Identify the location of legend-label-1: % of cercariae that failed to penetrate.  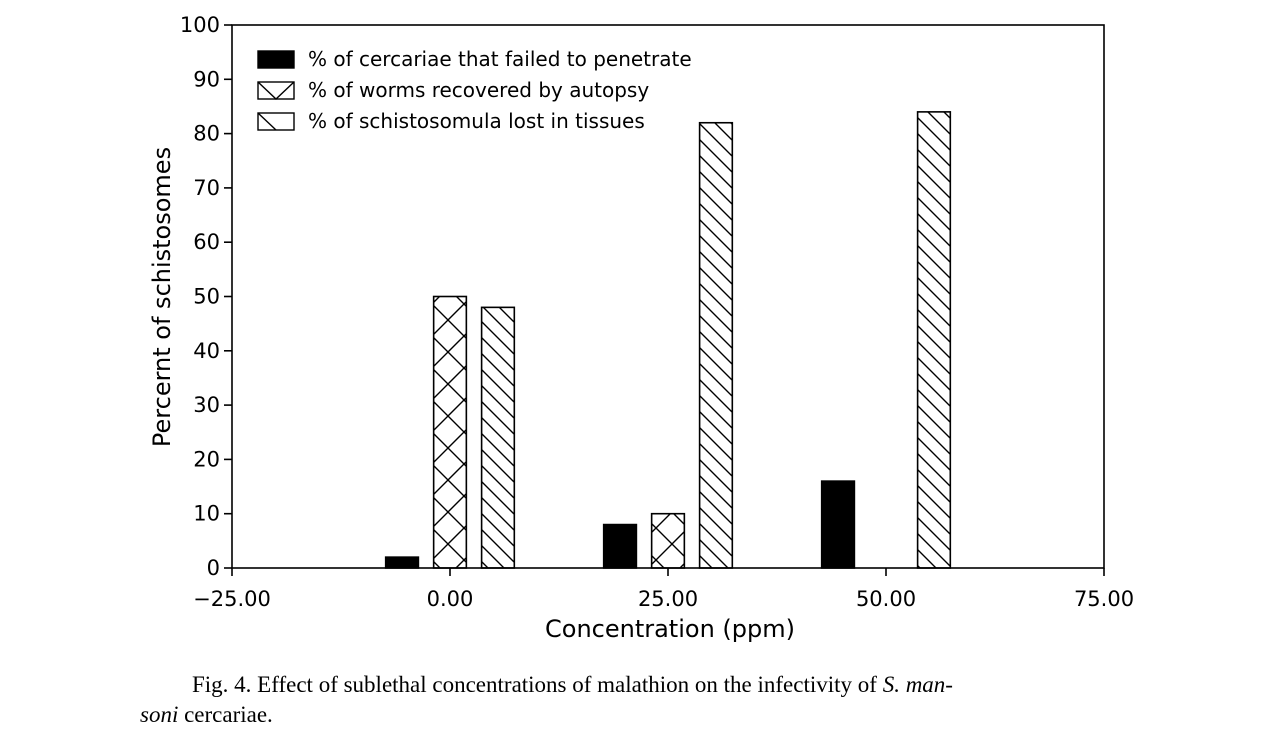
(500, 59).